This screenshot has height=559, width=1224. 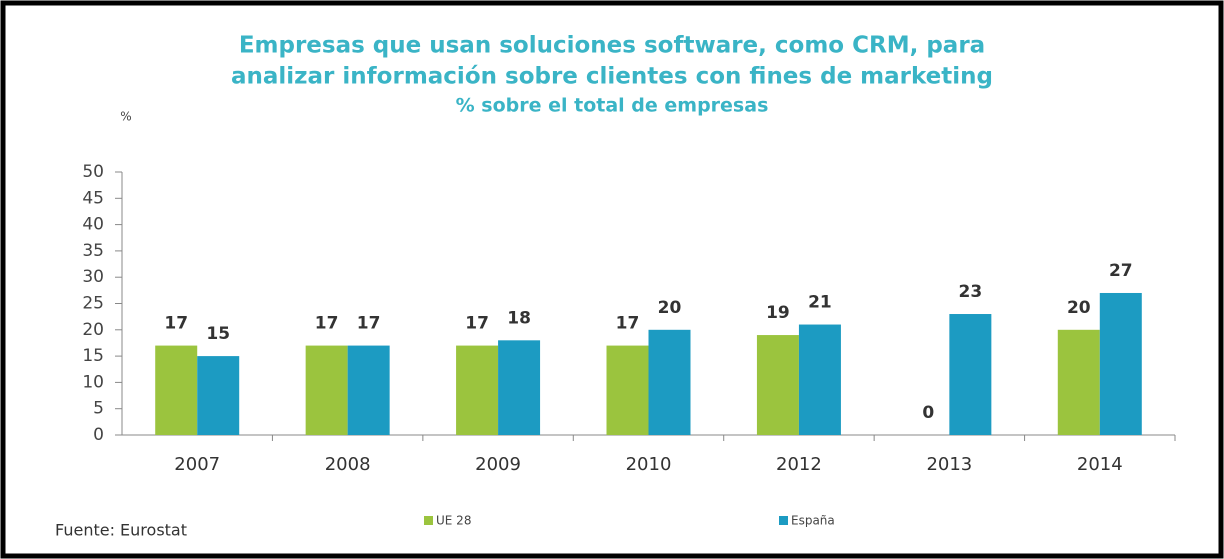 What do you see at coordinates (93, 304) in the screenshot?
I see `y-tick-label: 25` at bounding box center [93, 304].